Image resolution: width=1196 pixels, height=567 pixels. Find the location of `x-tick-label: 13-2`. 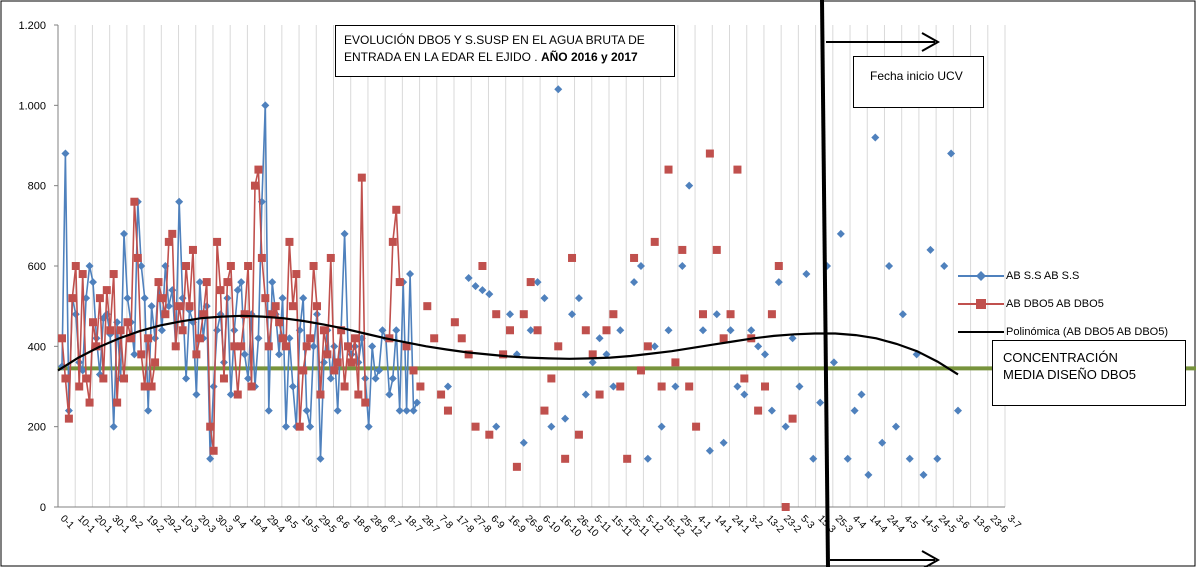

x-tick-label: 13-2 is located at coordinates (775, 524).